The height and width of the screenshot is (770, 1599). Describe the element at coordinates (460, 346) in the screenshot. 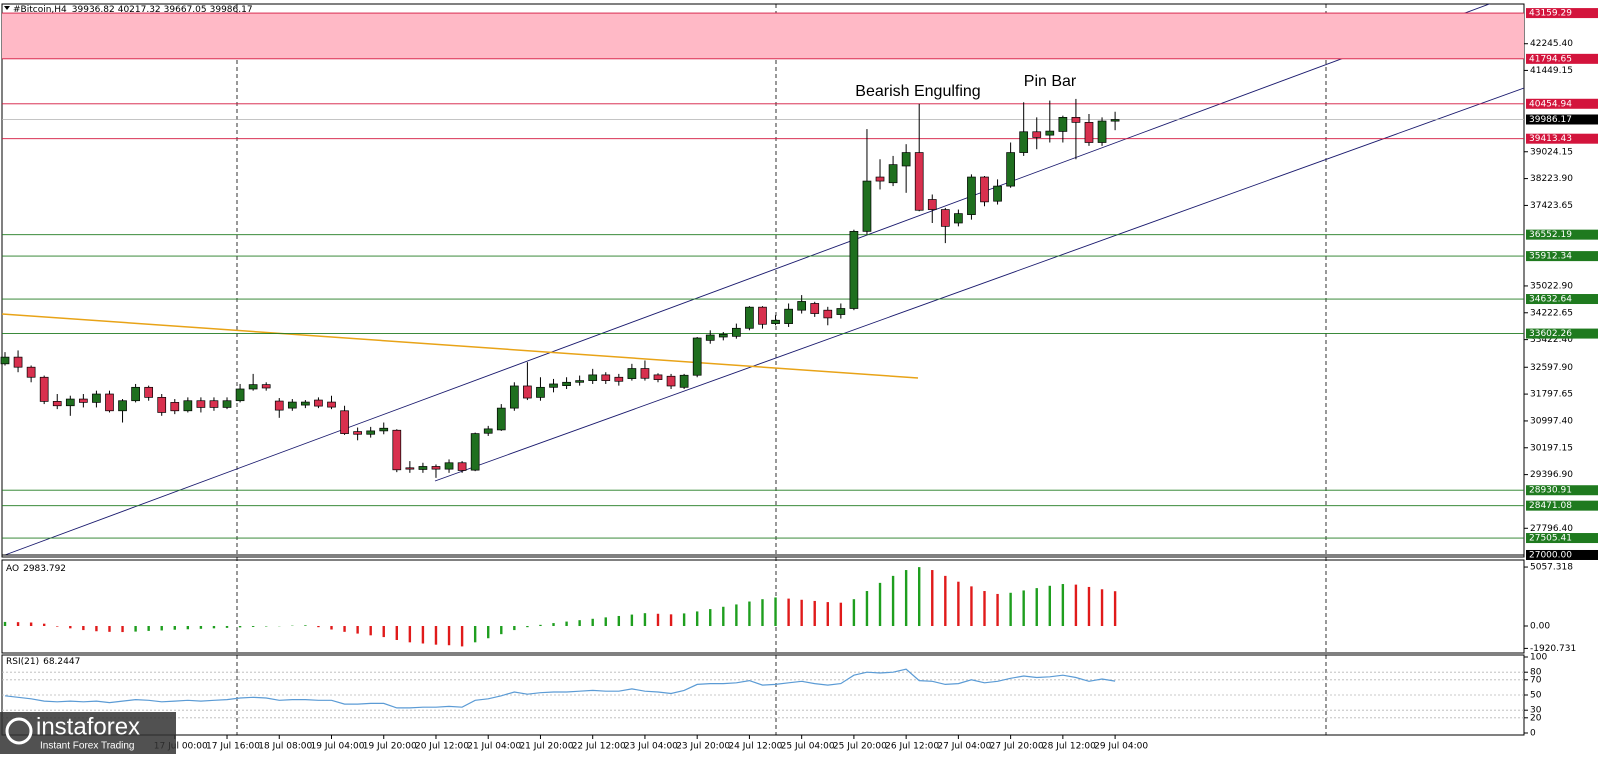

I see `trend-line` at that location.